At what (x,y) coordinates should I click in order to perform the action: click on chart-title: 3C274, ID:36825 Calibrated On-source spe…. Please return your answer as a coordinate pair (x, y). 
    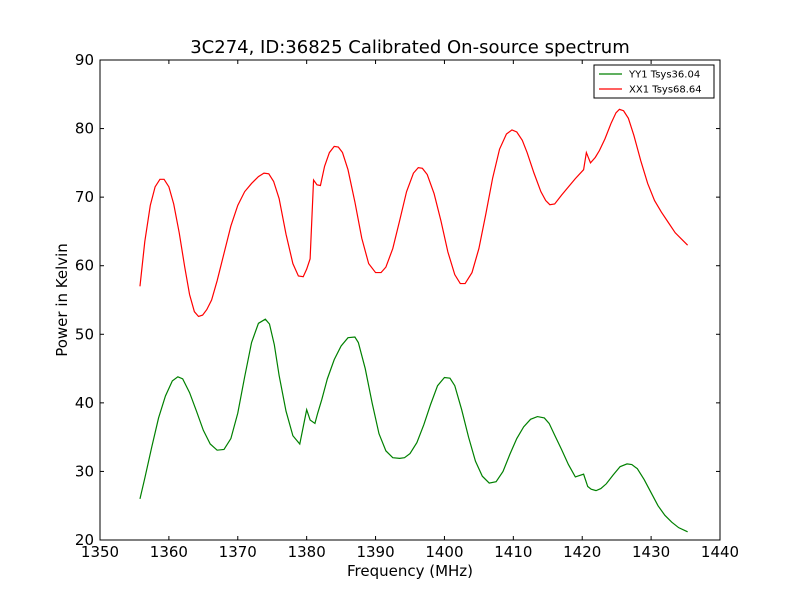
    Looking at the image, I should click on (410, 47).